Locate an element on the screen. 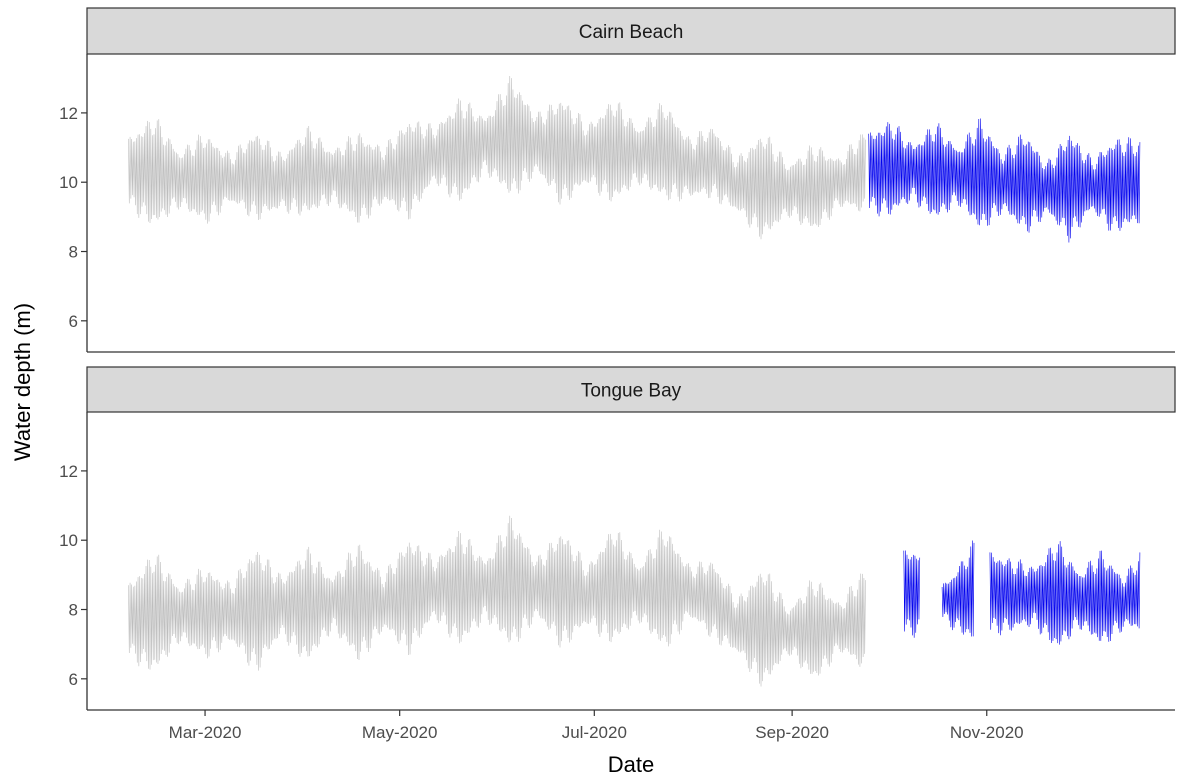 The image size is (1179, 780). y-axis-title: Water depth (m) is located at coordinates (22, 382).